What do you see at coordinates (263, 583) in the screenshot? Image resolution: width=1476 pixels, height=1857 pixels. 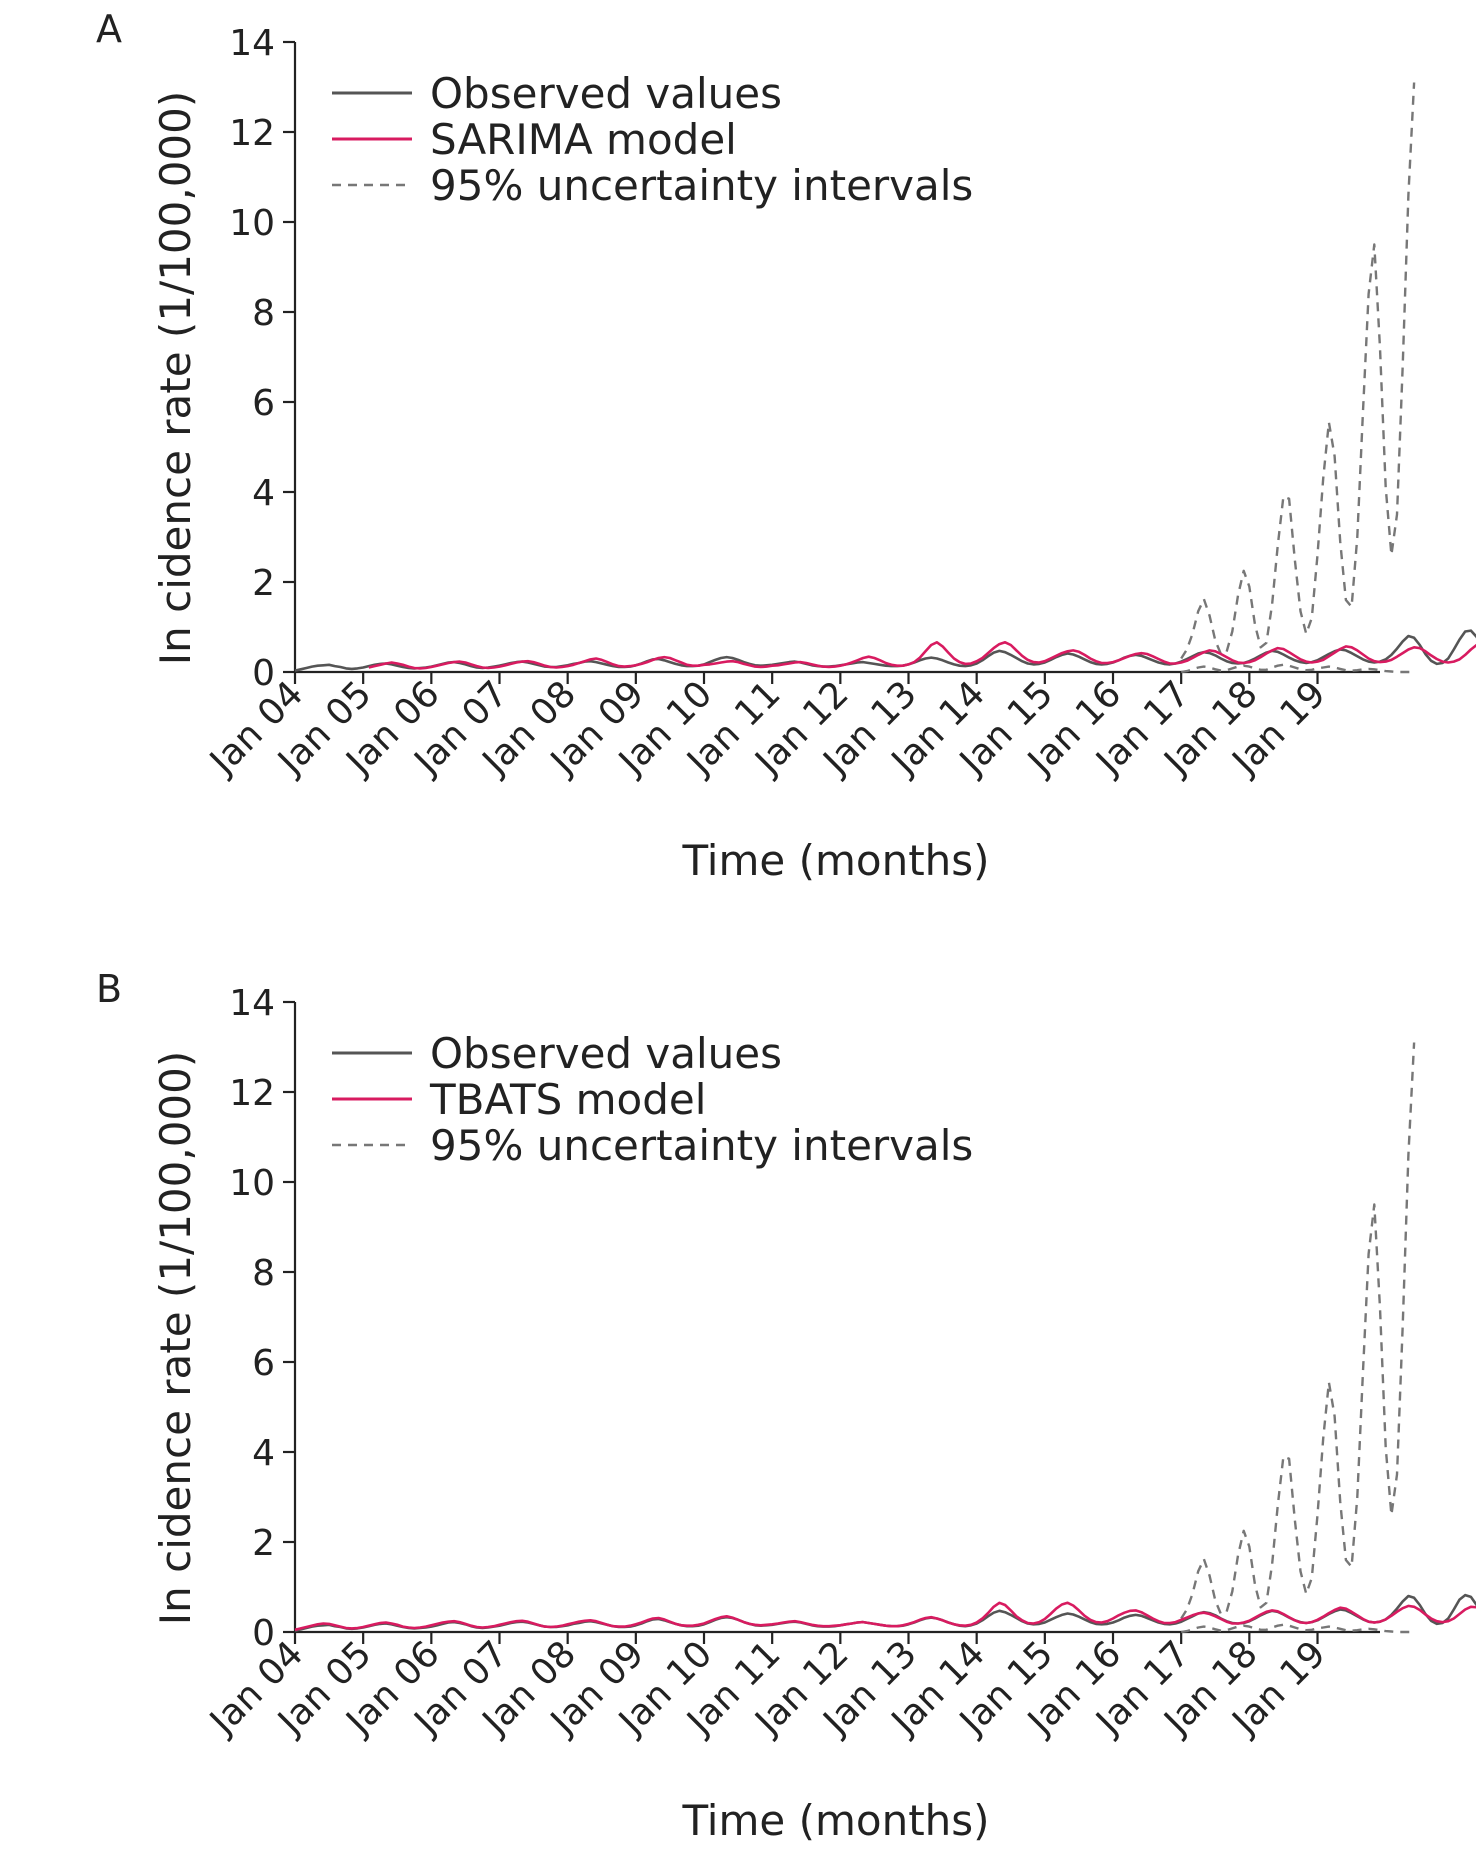 I see `panel-a-y-tick-label-2: 2` at bounding box center [263, 583].